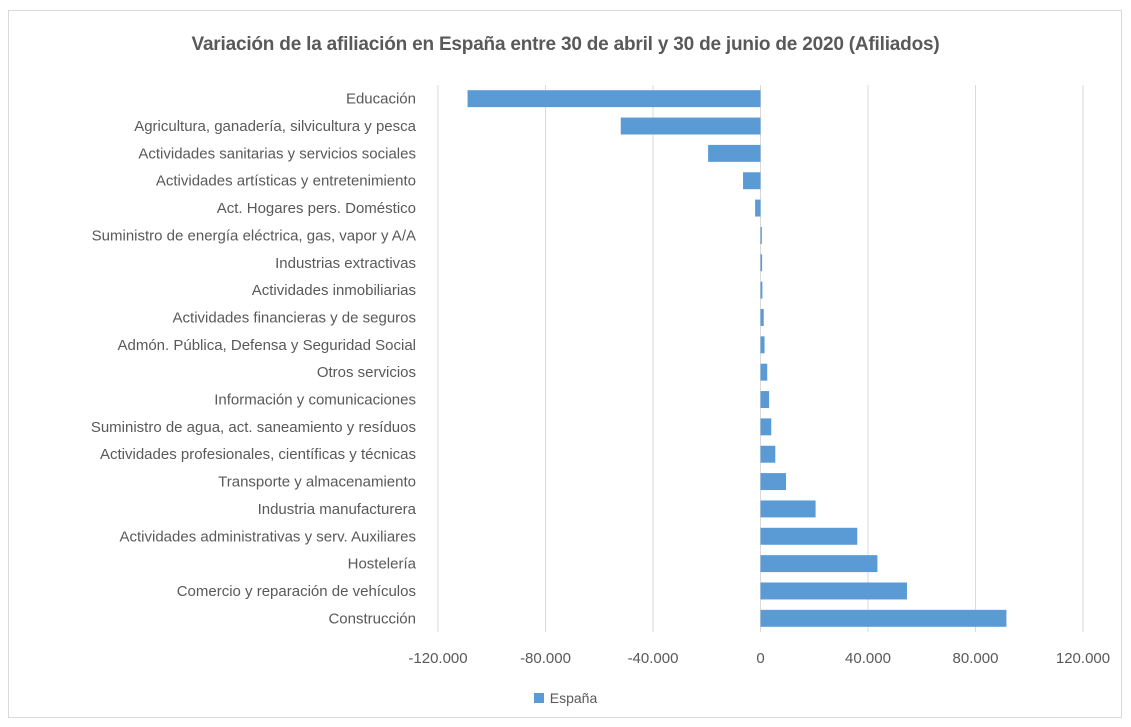 The width and height of the screenshot is (1131, 727). What do you see at coordinates (316, 208) in the screenshot?
I see `category-label: Act. Hogares pers. Doméstico` at bounding box center [316, 208].